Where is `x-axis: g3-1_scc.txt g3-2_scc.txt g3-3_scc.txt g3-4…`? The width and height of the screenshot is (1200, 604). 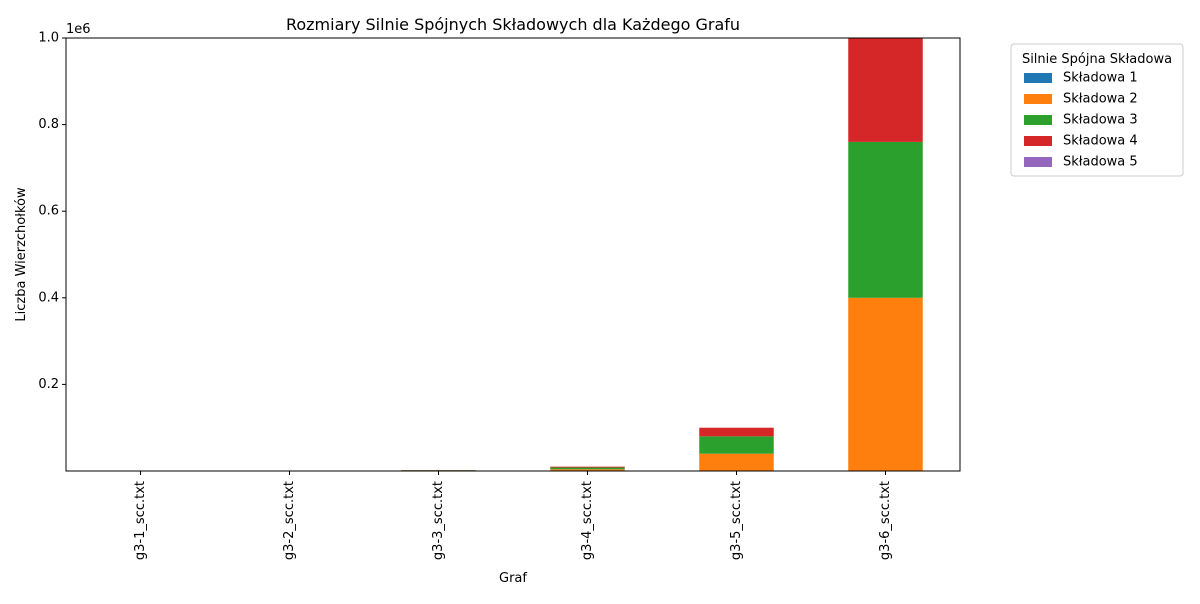
x-axis: g3-1_scc.txt g3-2_scc.txt g3-3_scc.txt g3-4… is located at coordinates (513, 515).